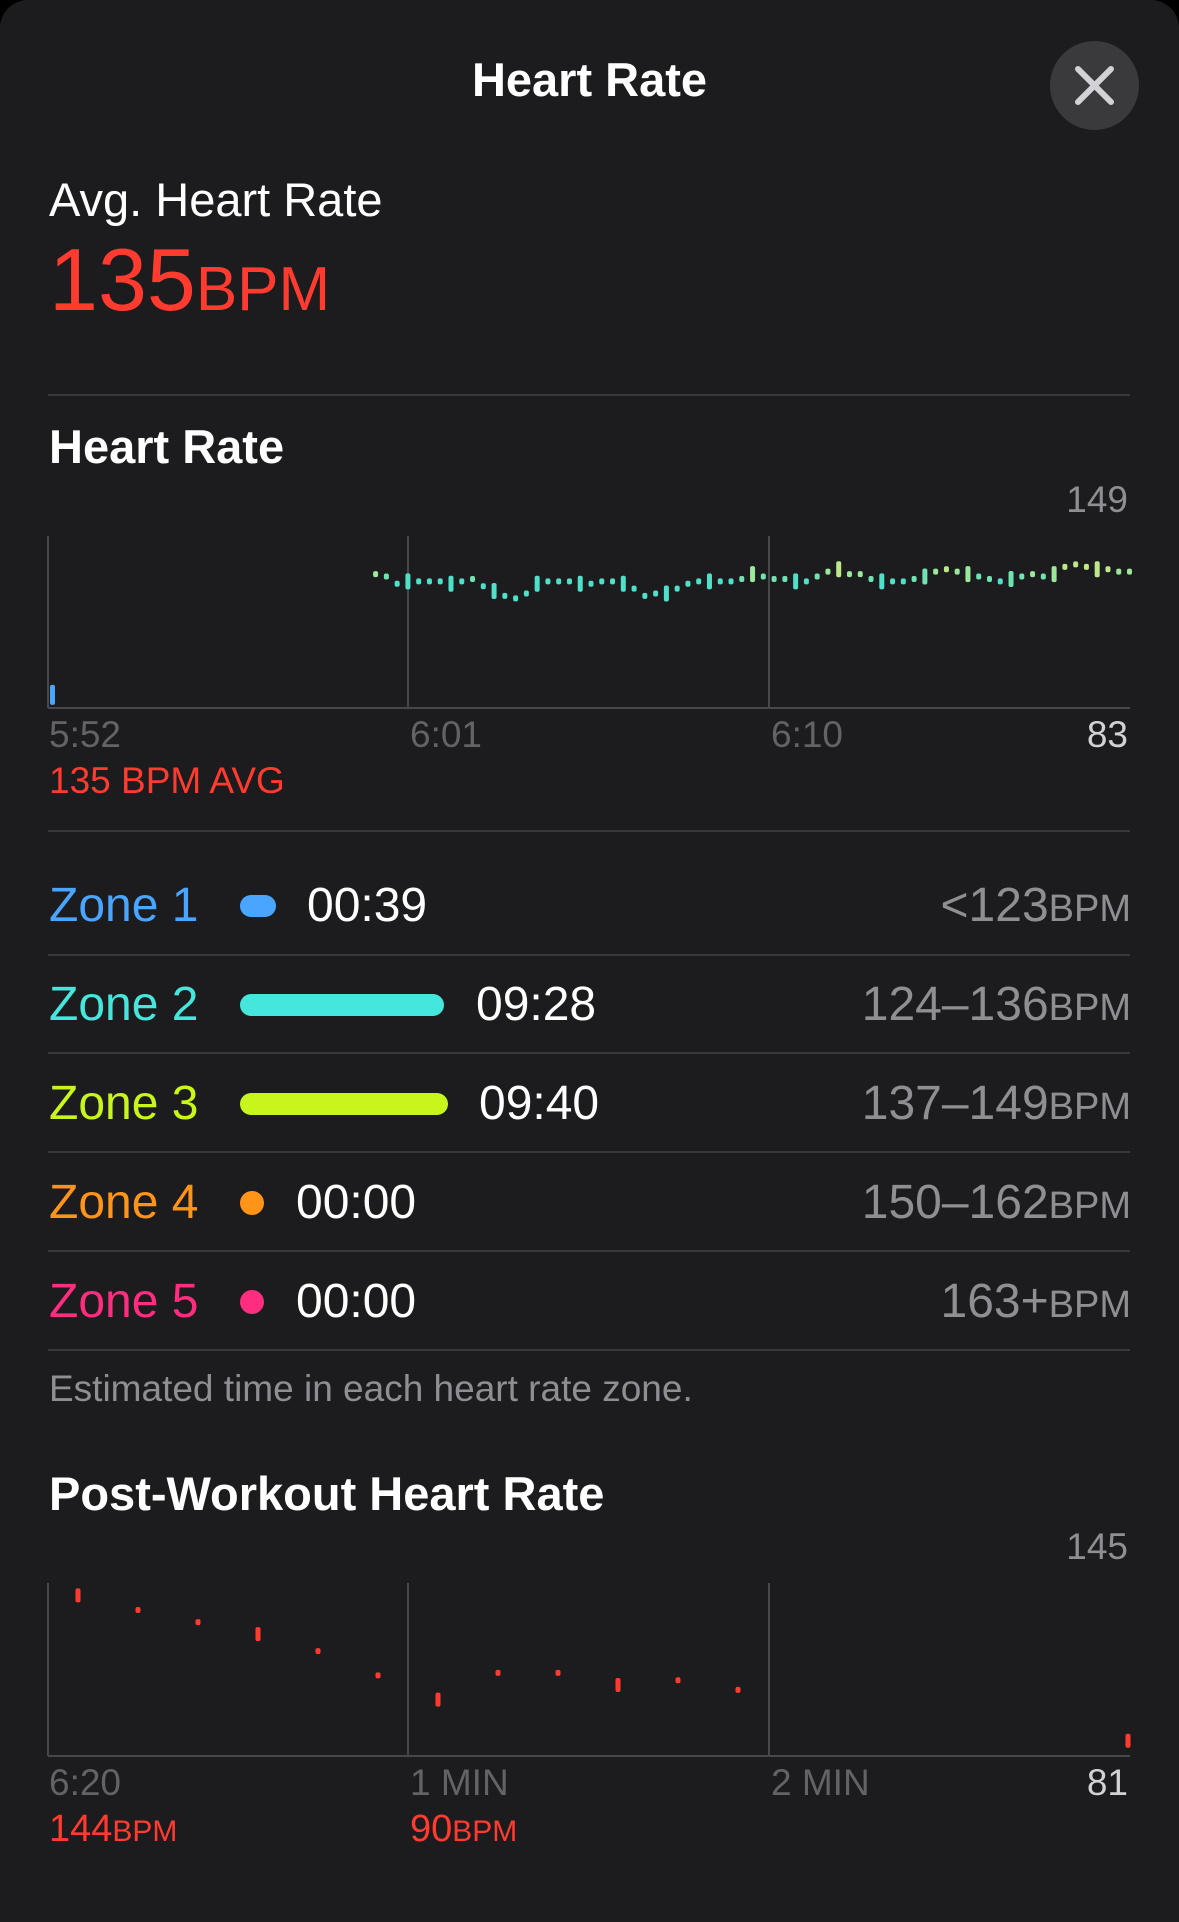  Describe the element at coordinates (955, 1004) in the screenshot. I see `zone-range-value: 124–136` at that location.